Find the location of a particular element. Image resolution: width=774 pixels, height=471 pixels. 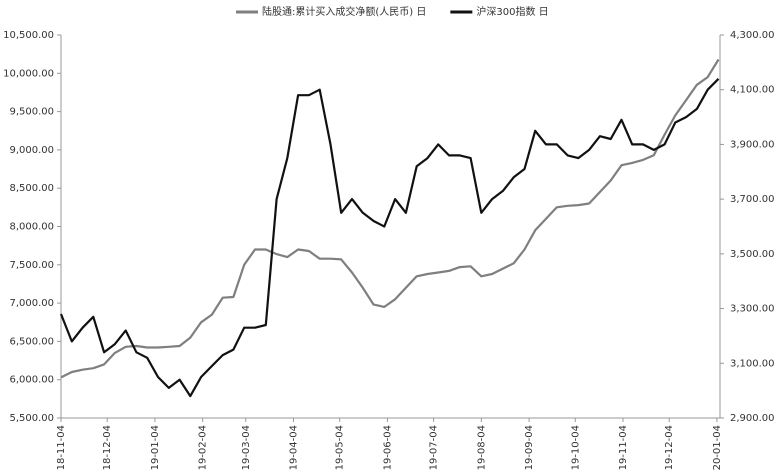

legend-label: 沪深300指数 日 is located at coordinates (512, 11).